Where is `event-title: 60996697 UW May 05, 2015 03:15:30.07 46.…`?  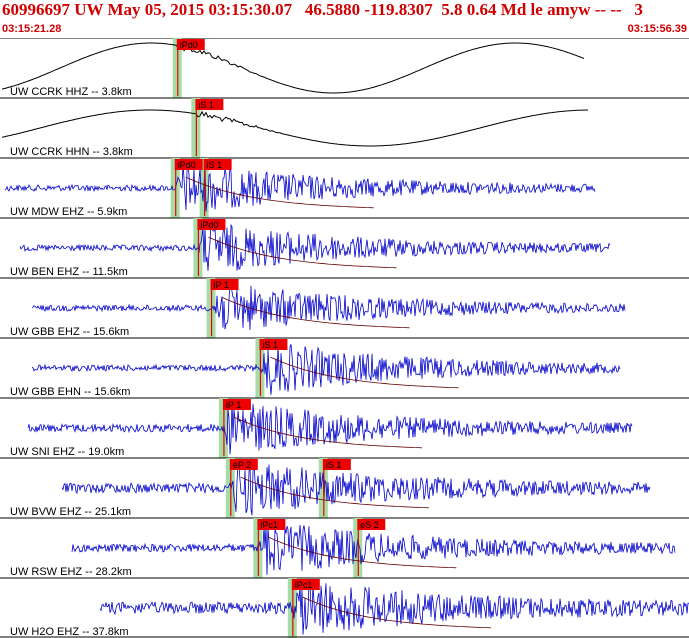
event-title: 60996697 UW May 05, 2015 03:15:30.07 46.… is located at coordinates (322, 9).